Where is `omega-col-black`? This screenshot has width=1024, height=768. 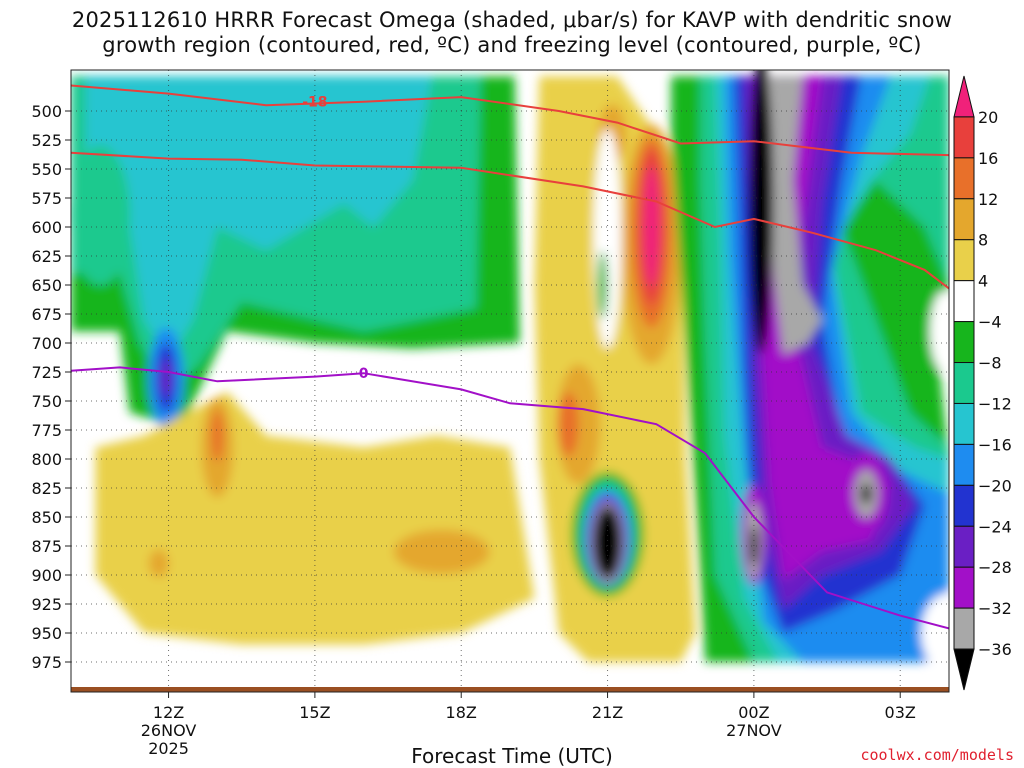 omega-col-black is located at coordinates (607, 542).